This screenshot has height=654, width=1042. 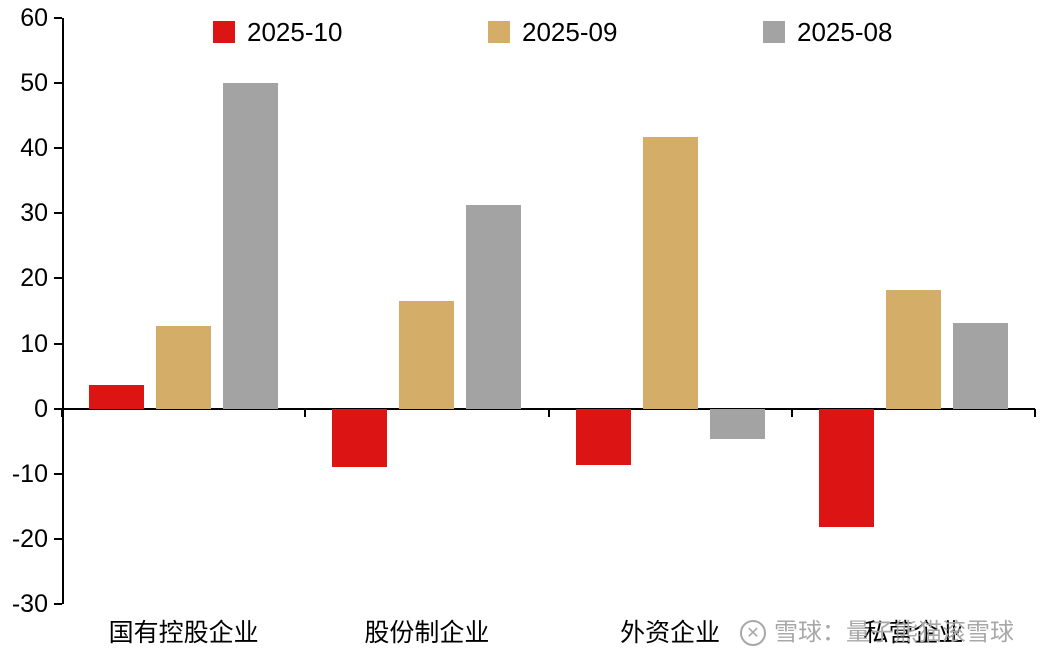 What do you see at coordinates (29, 604) in the screenshot?
I see `y-axis-tick-label: -30` at bounding box center [29, 604].